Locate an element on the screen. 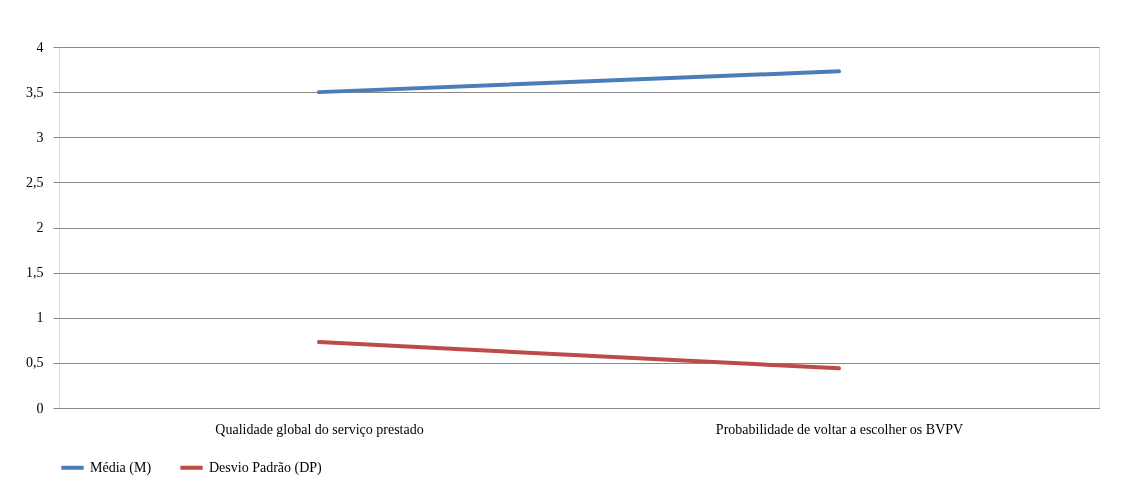  y-tick-label: 2,5 is located at coordinates (35, 182).